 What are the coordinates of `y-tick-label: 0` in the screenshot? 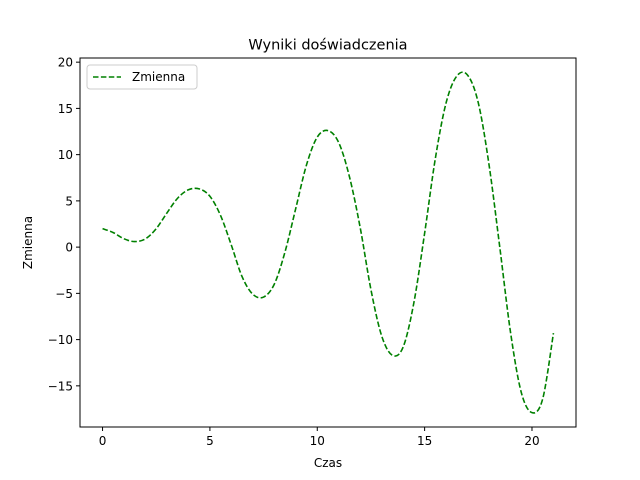 It's located at (69, 248).